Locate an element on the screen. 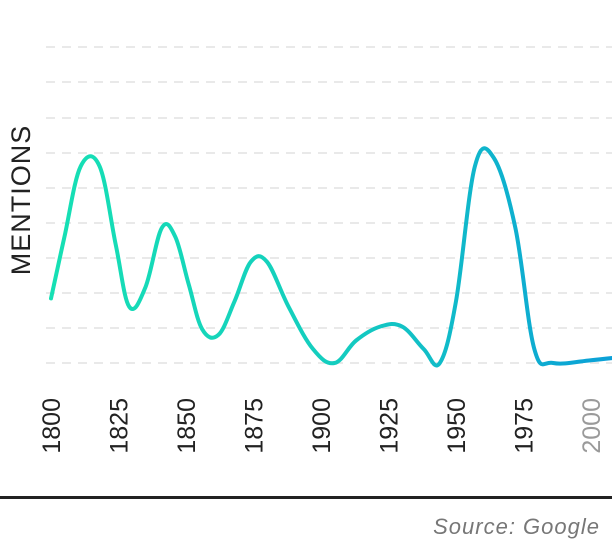 The image size is (612, 544). x-tick-label: 1925 is located at coordinates (390, 426).